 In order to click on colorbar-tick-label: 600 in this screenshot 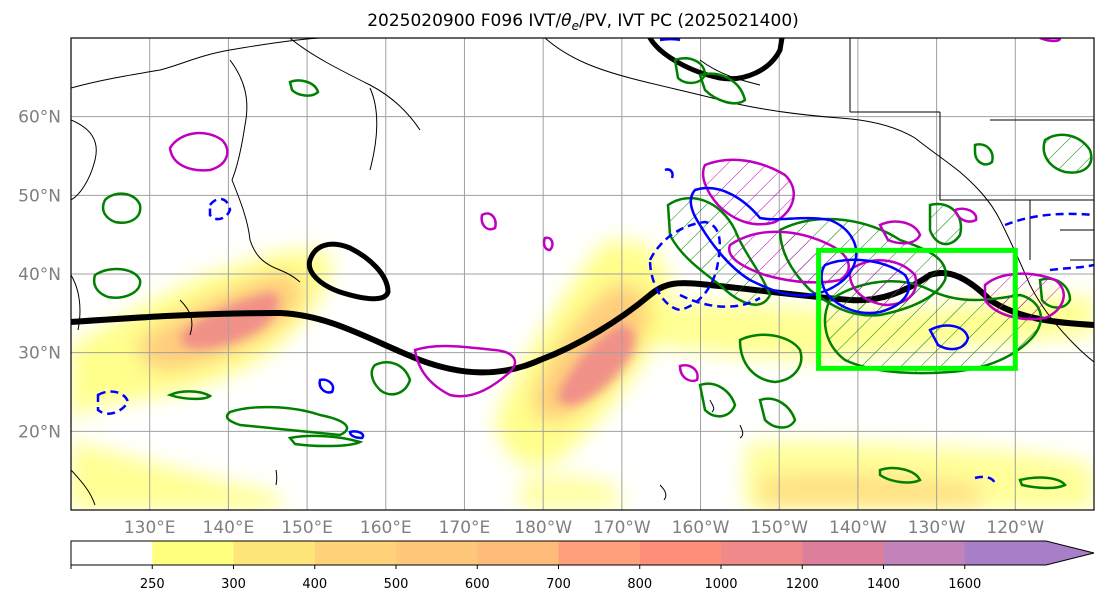, I will do `click(477, 584)`.